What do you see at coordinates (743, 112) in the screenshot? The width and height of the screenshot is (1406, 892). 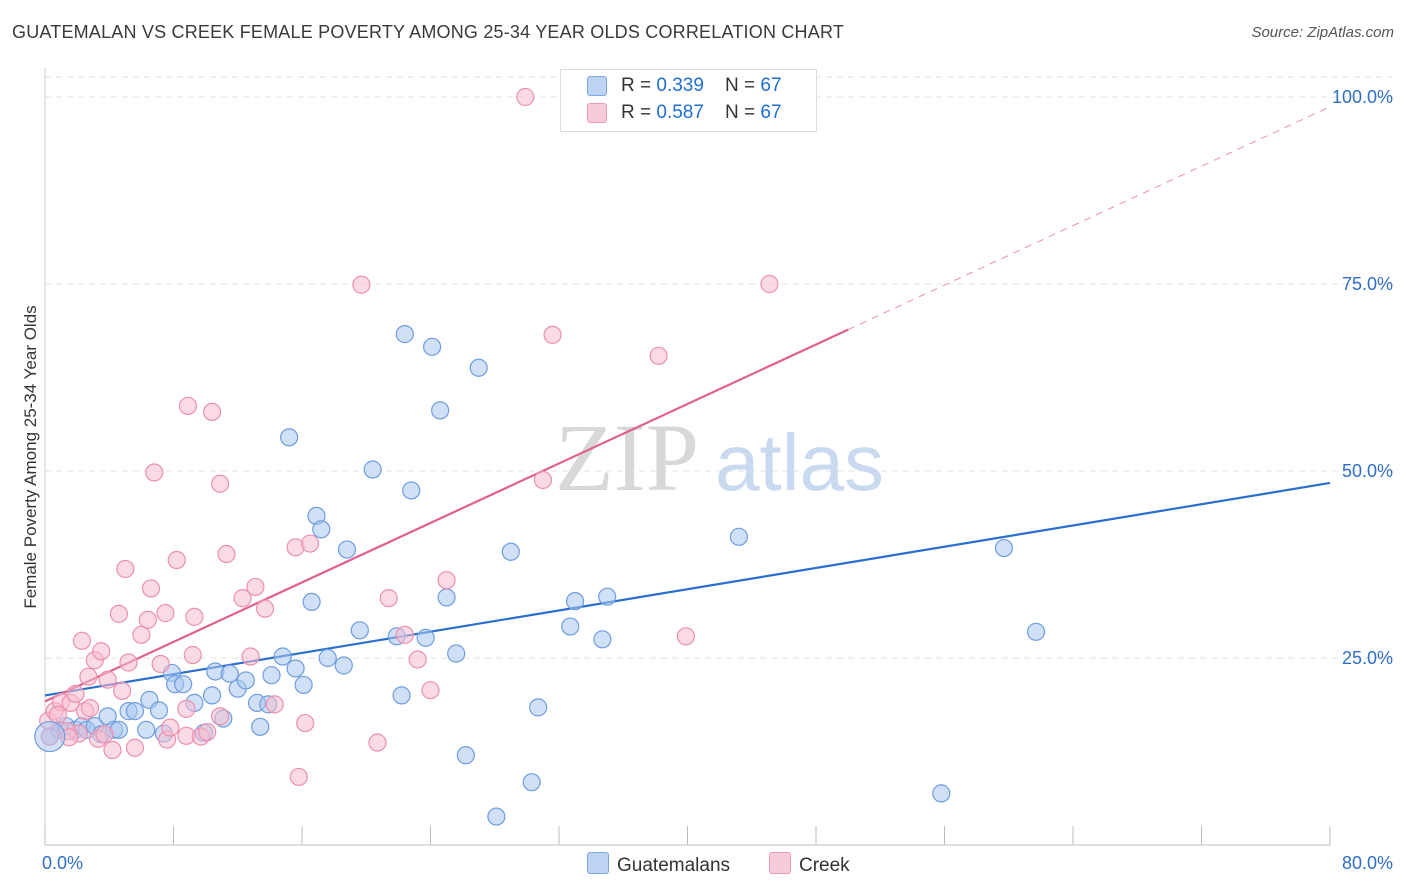 I see `legend-n-label: N =` at bounding box center [743, 112].